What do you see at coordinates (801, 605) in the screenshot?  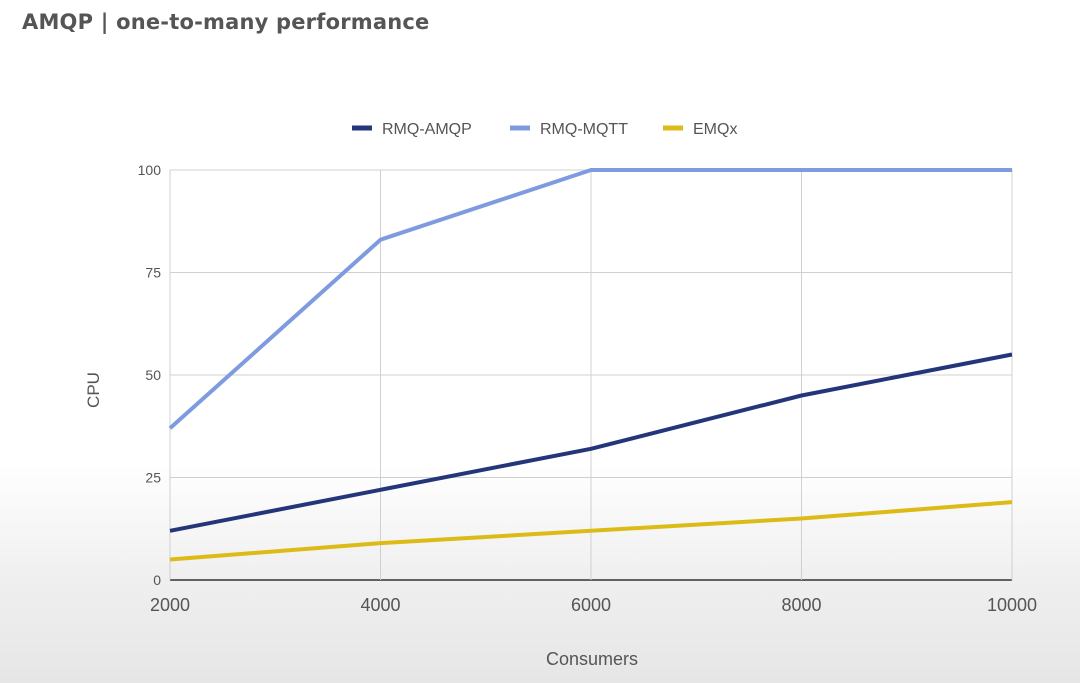 I see `x-tick-label: 8000` at bounding box center [801, 605].